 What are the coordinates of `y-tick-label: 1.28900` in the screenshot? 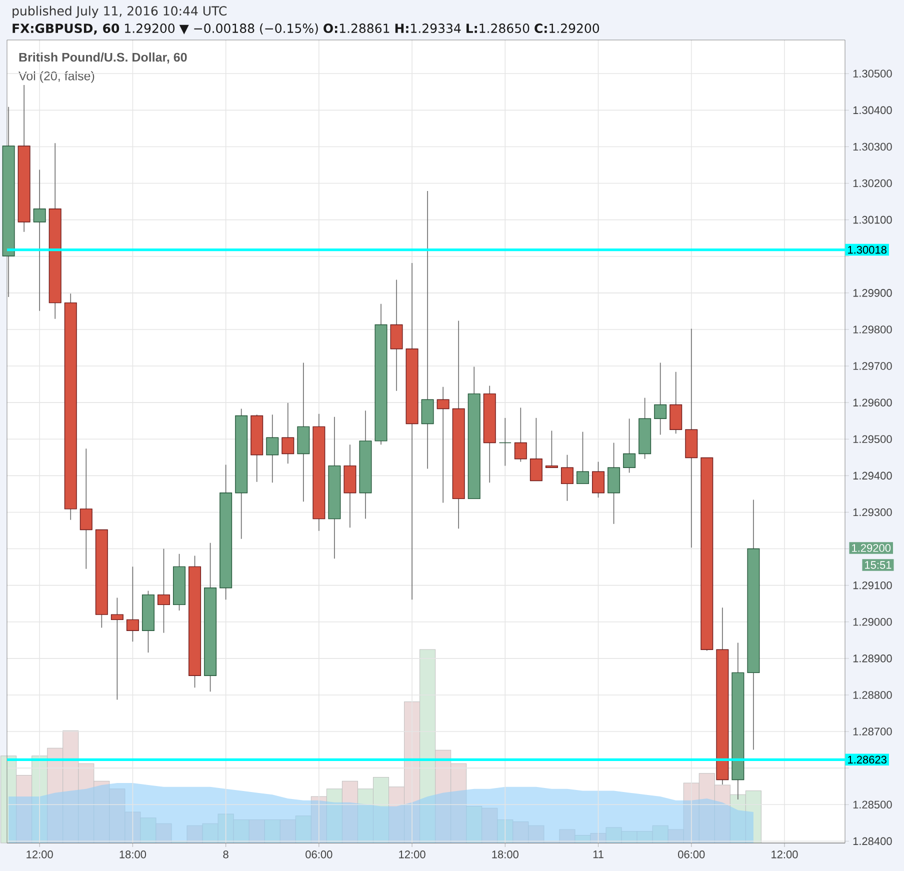 It's located at (872, 658).